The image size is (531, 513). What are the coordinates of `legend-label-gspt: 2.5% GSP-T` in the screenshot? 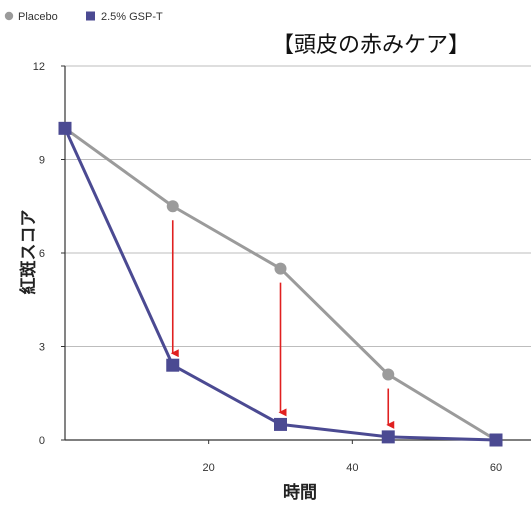 It's located at (132, 17).